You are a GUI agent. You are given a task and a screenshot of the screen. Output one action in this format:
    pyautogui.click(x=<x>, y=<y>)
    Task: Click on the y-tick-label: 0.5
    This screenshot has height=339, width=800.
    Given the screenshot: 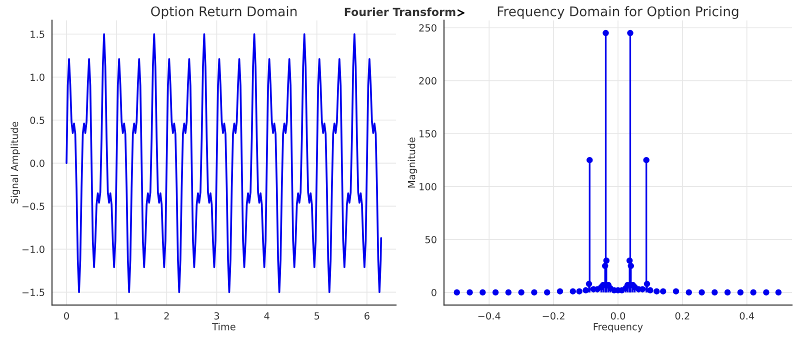 What is the action you would take?
    pyautogui.click(x=37, y=120)
    